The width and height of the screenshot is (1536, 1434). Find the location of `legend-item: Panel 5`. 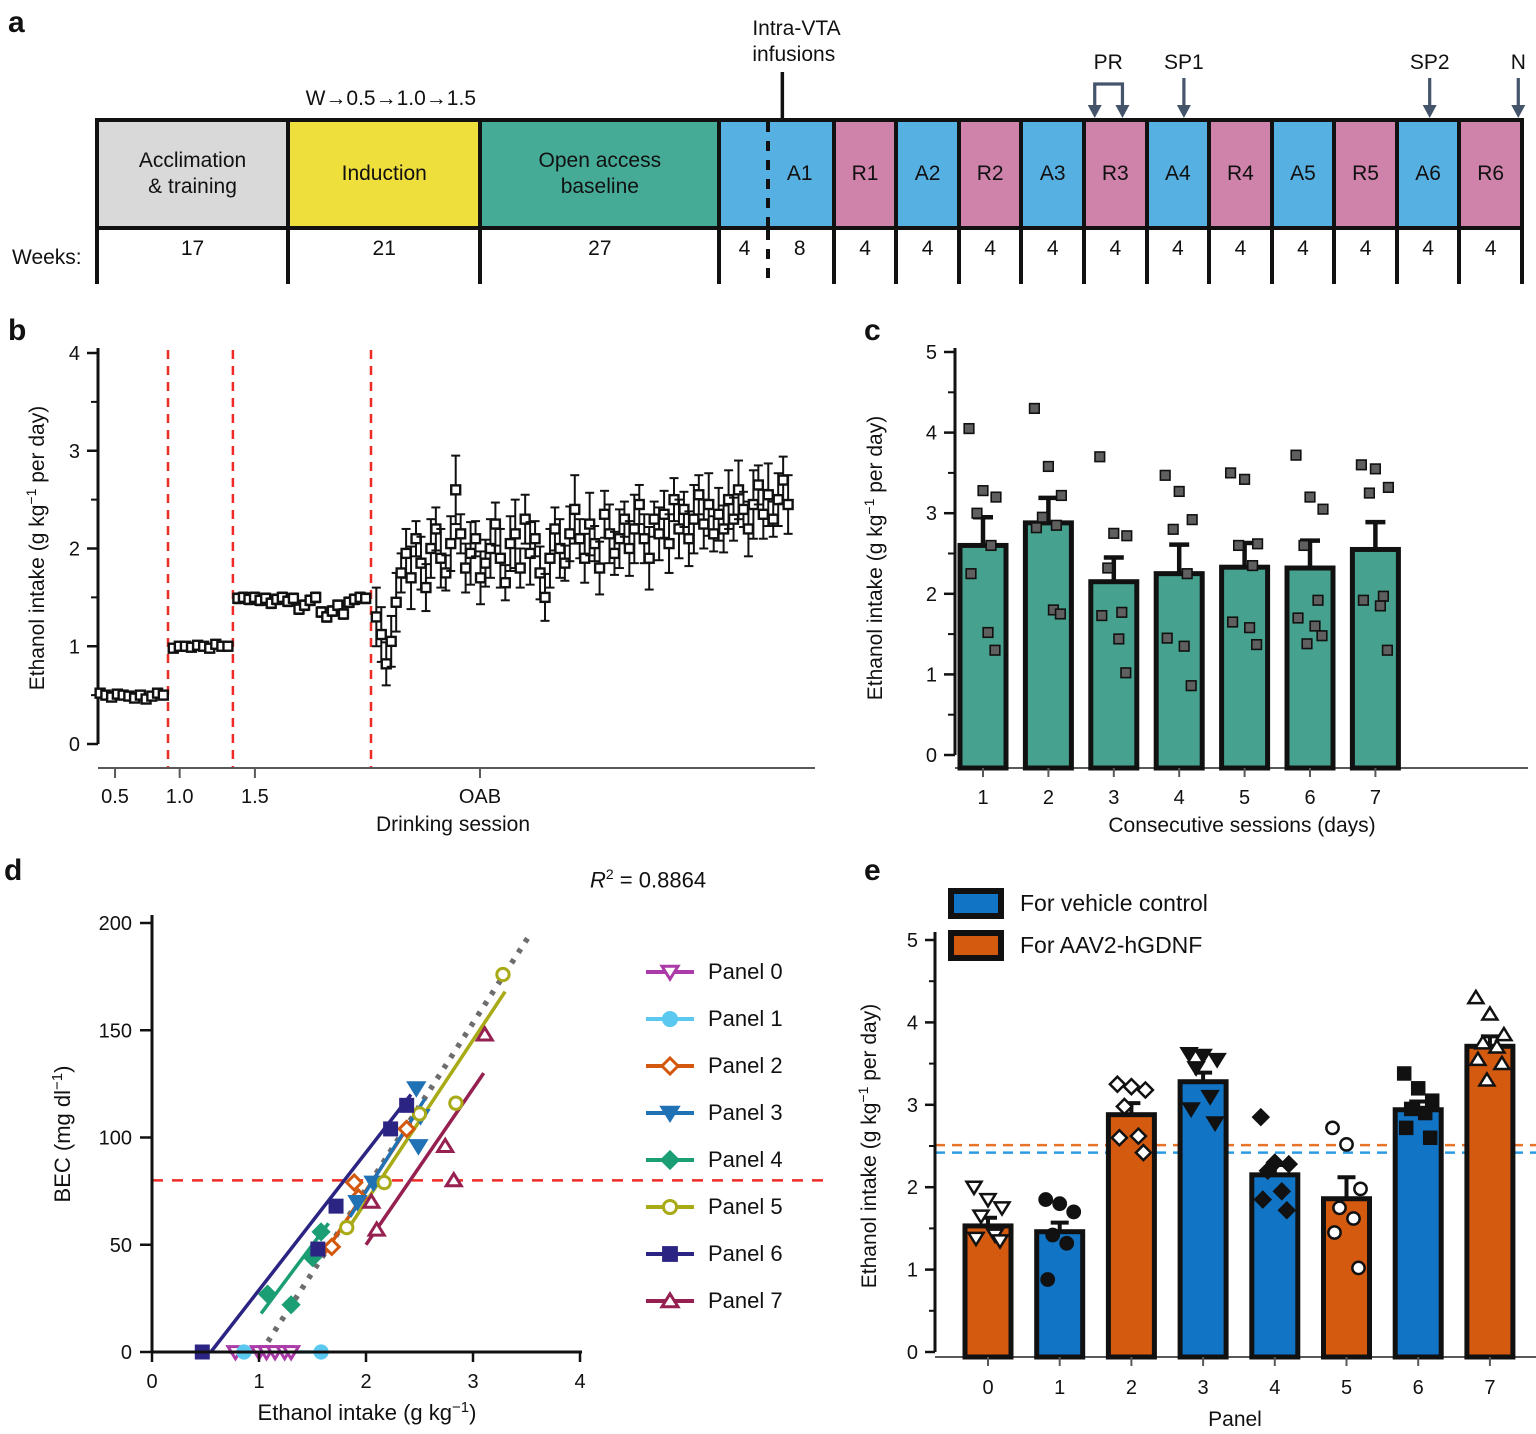

legend-item: Panel 5 is located at coordinates (713, 1206).